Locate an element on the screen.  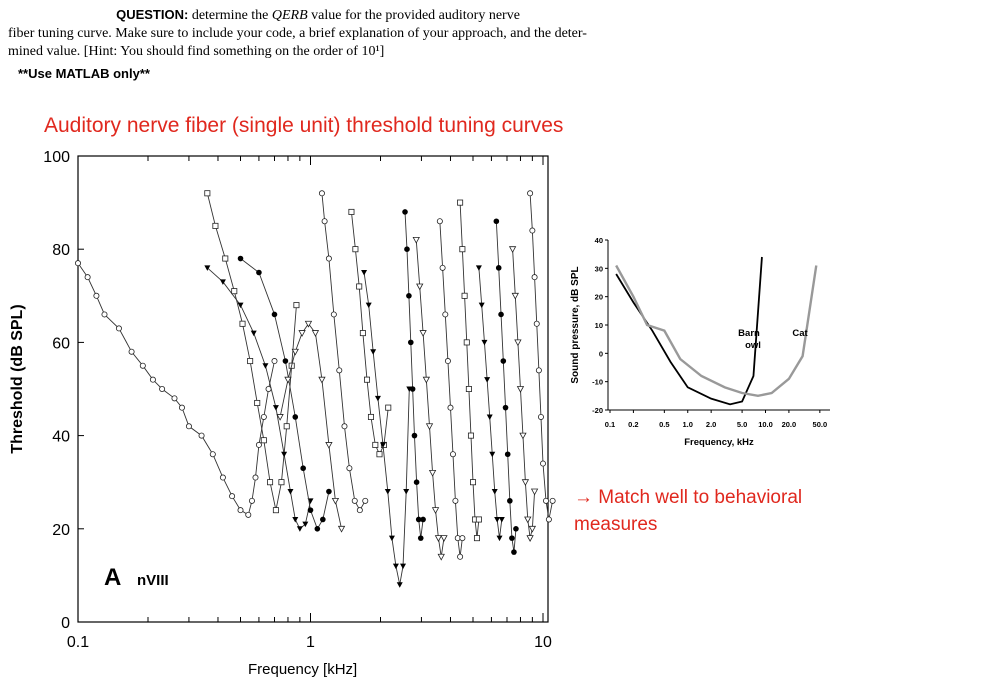
x-tick-label-b: 5.0 is located at coordinates (742, 424).